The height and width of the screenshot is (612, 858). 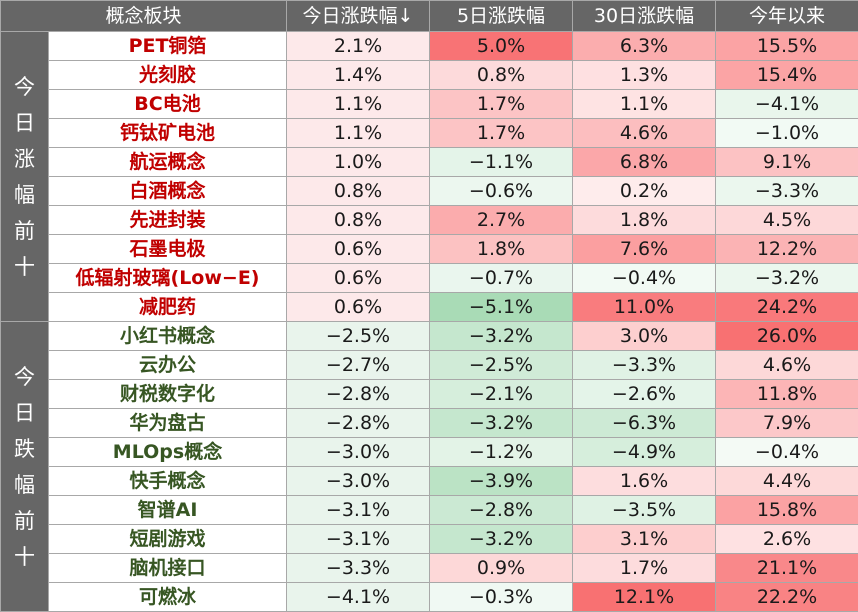 What do you see at coordinates (787, 191) in the screenshot?
I see `cell-ytd: −3.3%` at bounding box center [787, 191].